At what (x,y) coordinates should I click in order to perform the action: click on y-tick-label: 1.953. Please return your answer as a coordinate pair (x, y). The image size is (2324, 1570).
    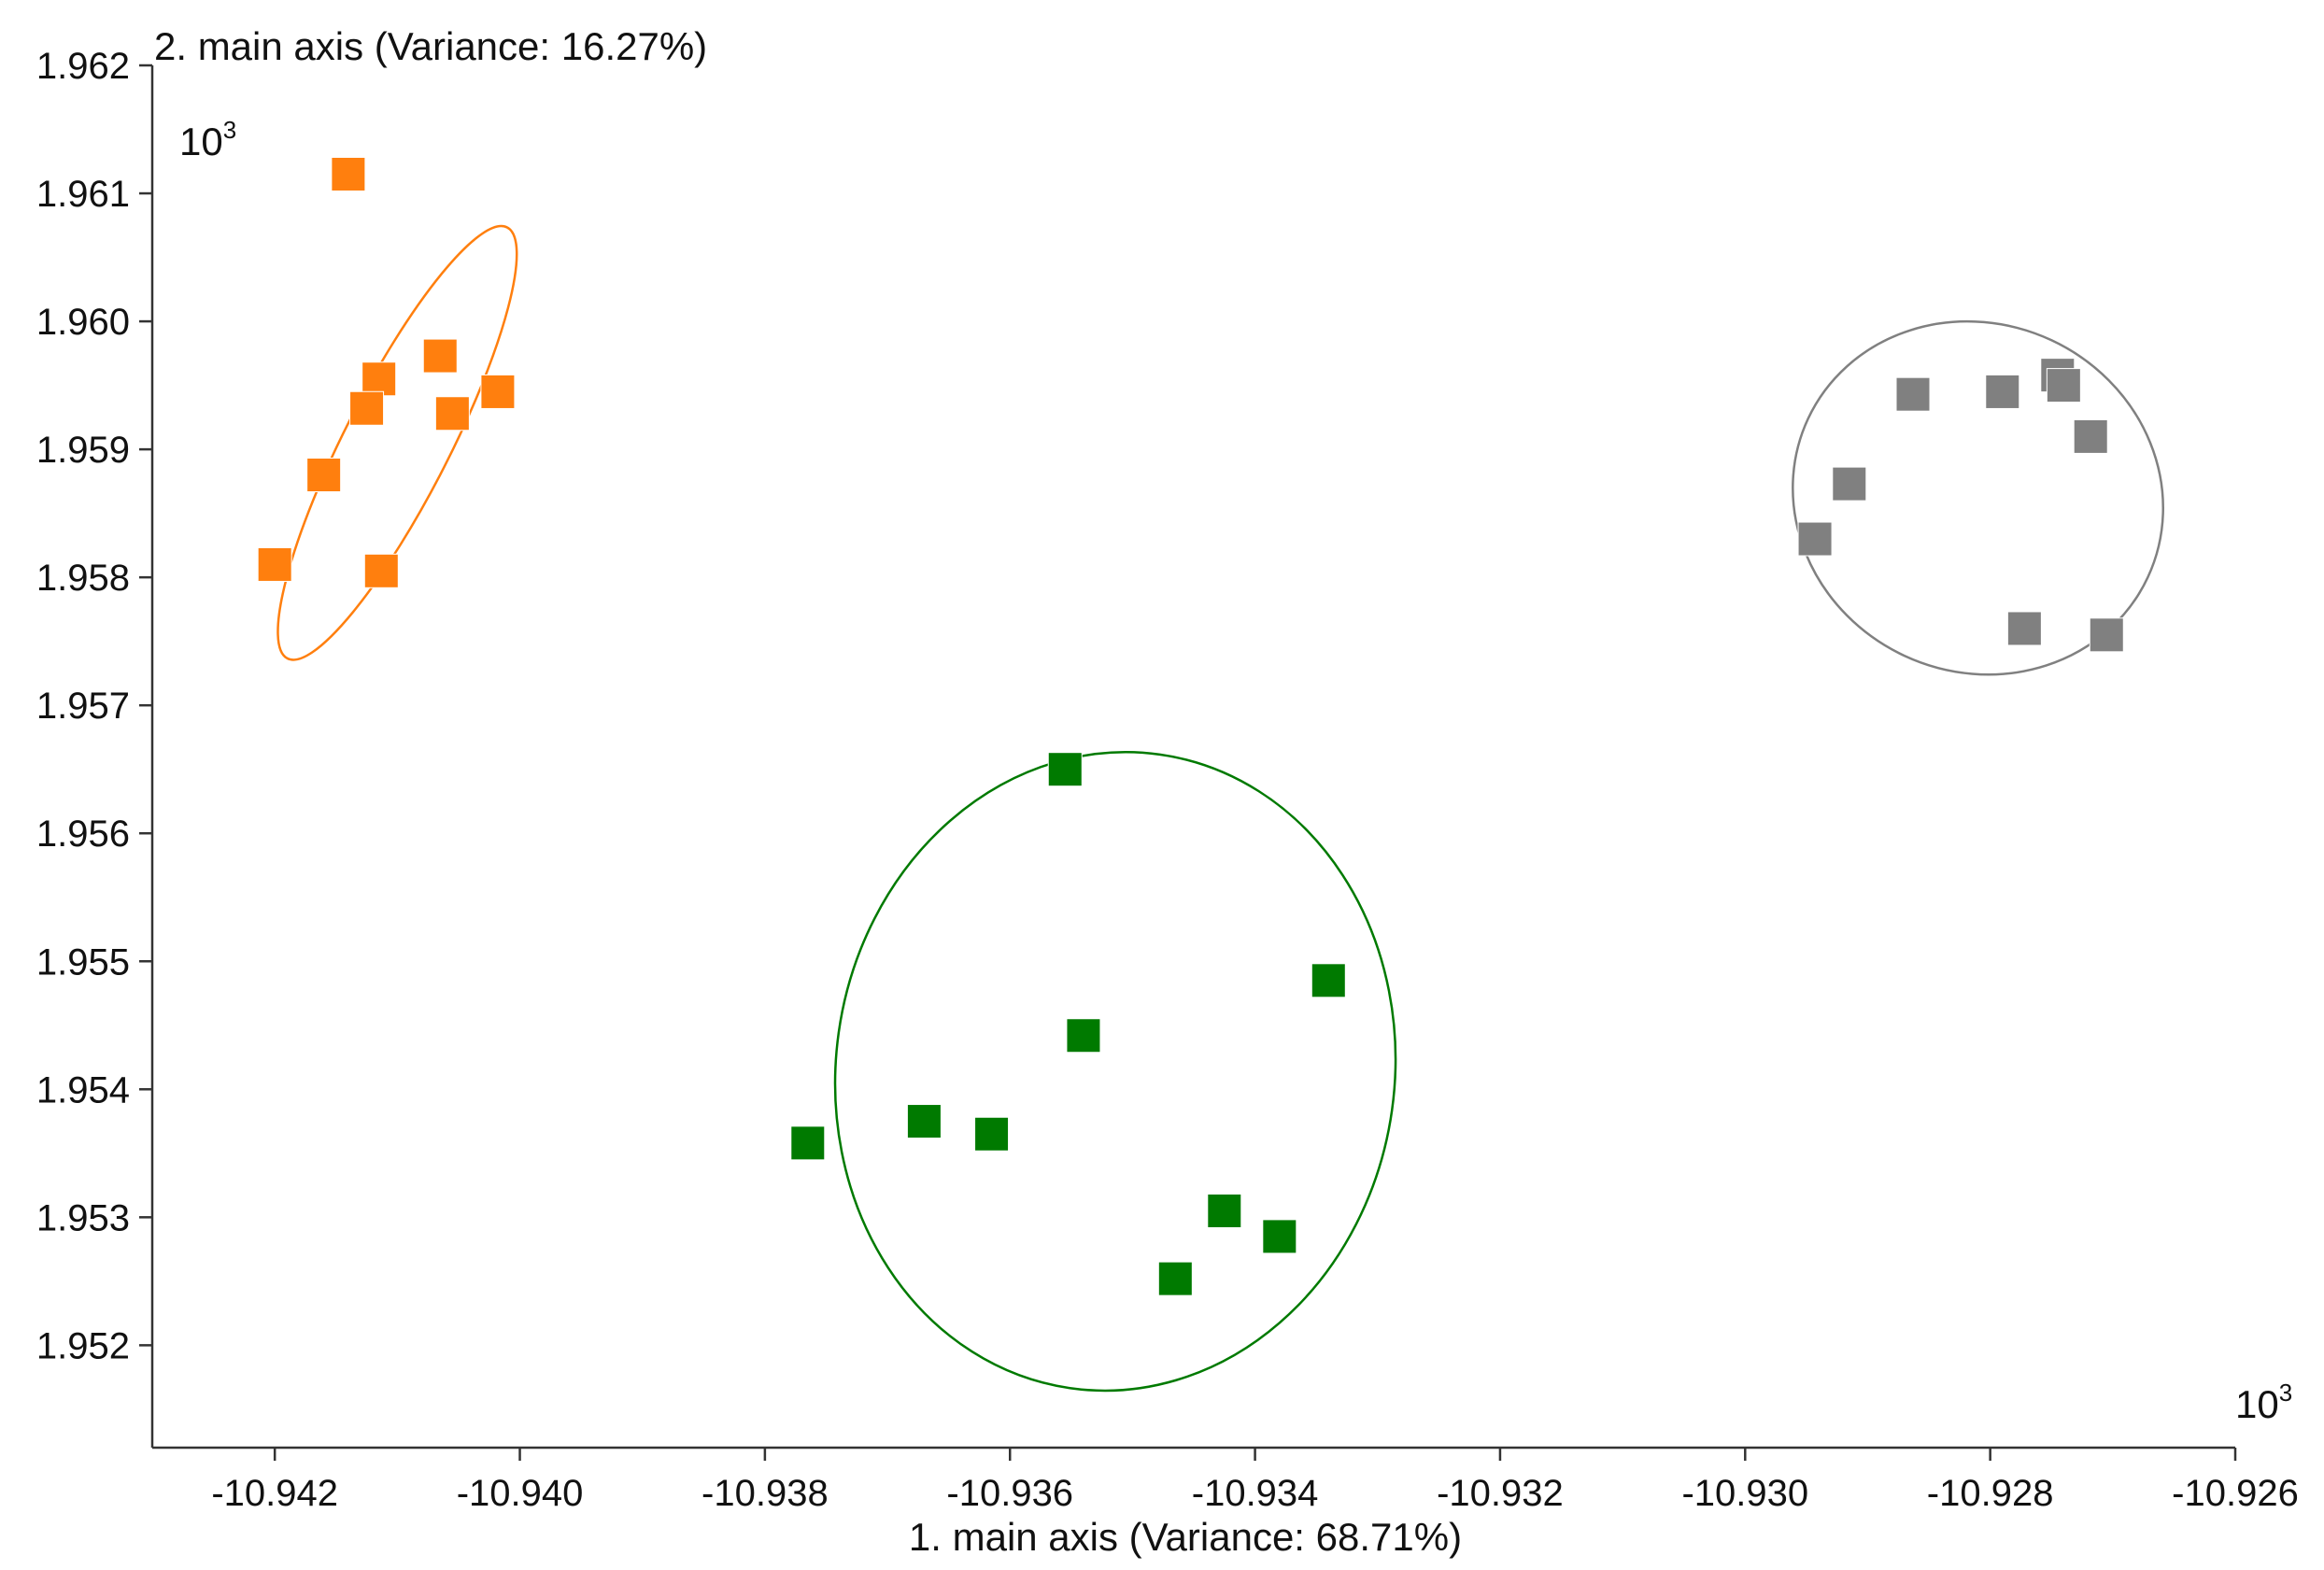
    Looking at the image, I should click on (83, 1217).